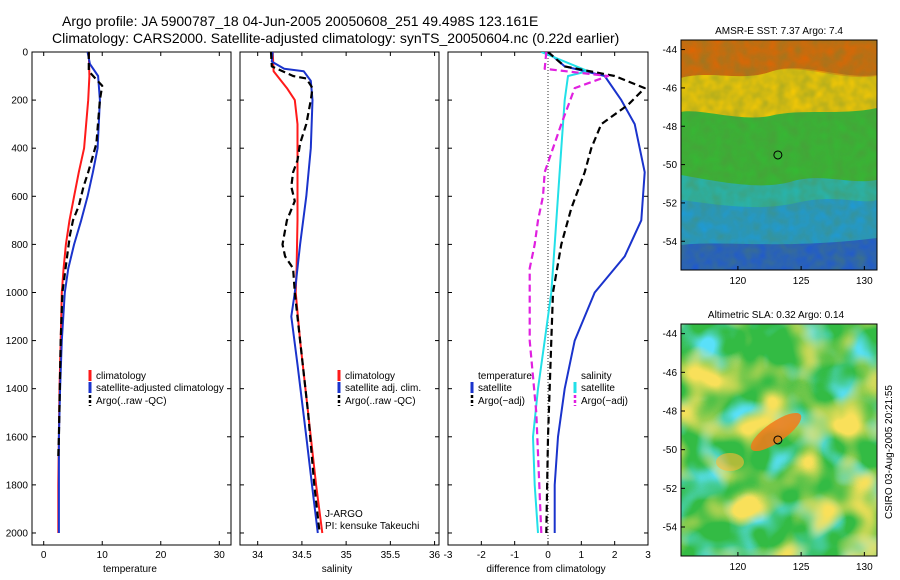 The image size is (900, 580). I want to click on x-tick-label: 20, so click(161, 555).